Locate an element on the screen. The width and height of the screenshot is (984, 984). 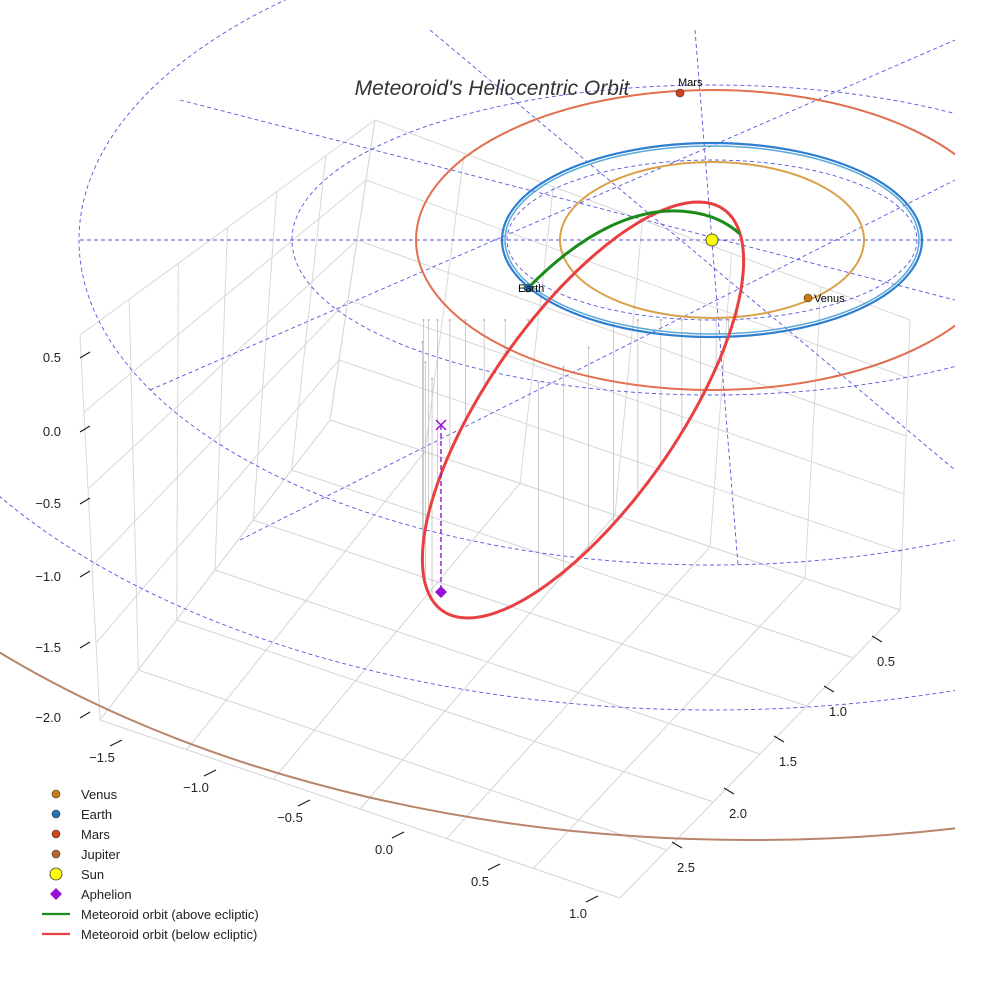
legend-item: Meteoroid orbit (above ecliptic) is located at coordinates (150, 914).